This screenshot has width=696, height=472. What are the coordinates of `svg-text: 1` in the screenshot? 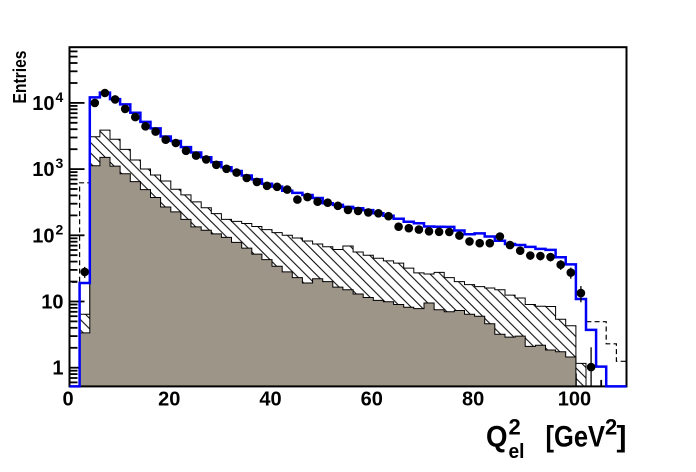 It's located at (57, 369).